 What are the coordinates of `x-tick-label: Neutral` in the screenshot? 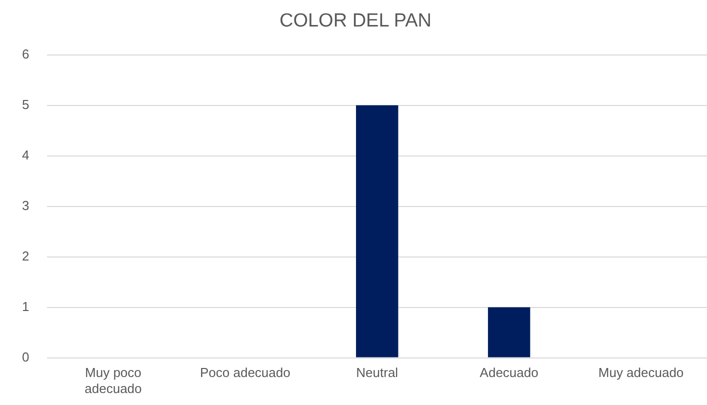 It's located at (377, 372).